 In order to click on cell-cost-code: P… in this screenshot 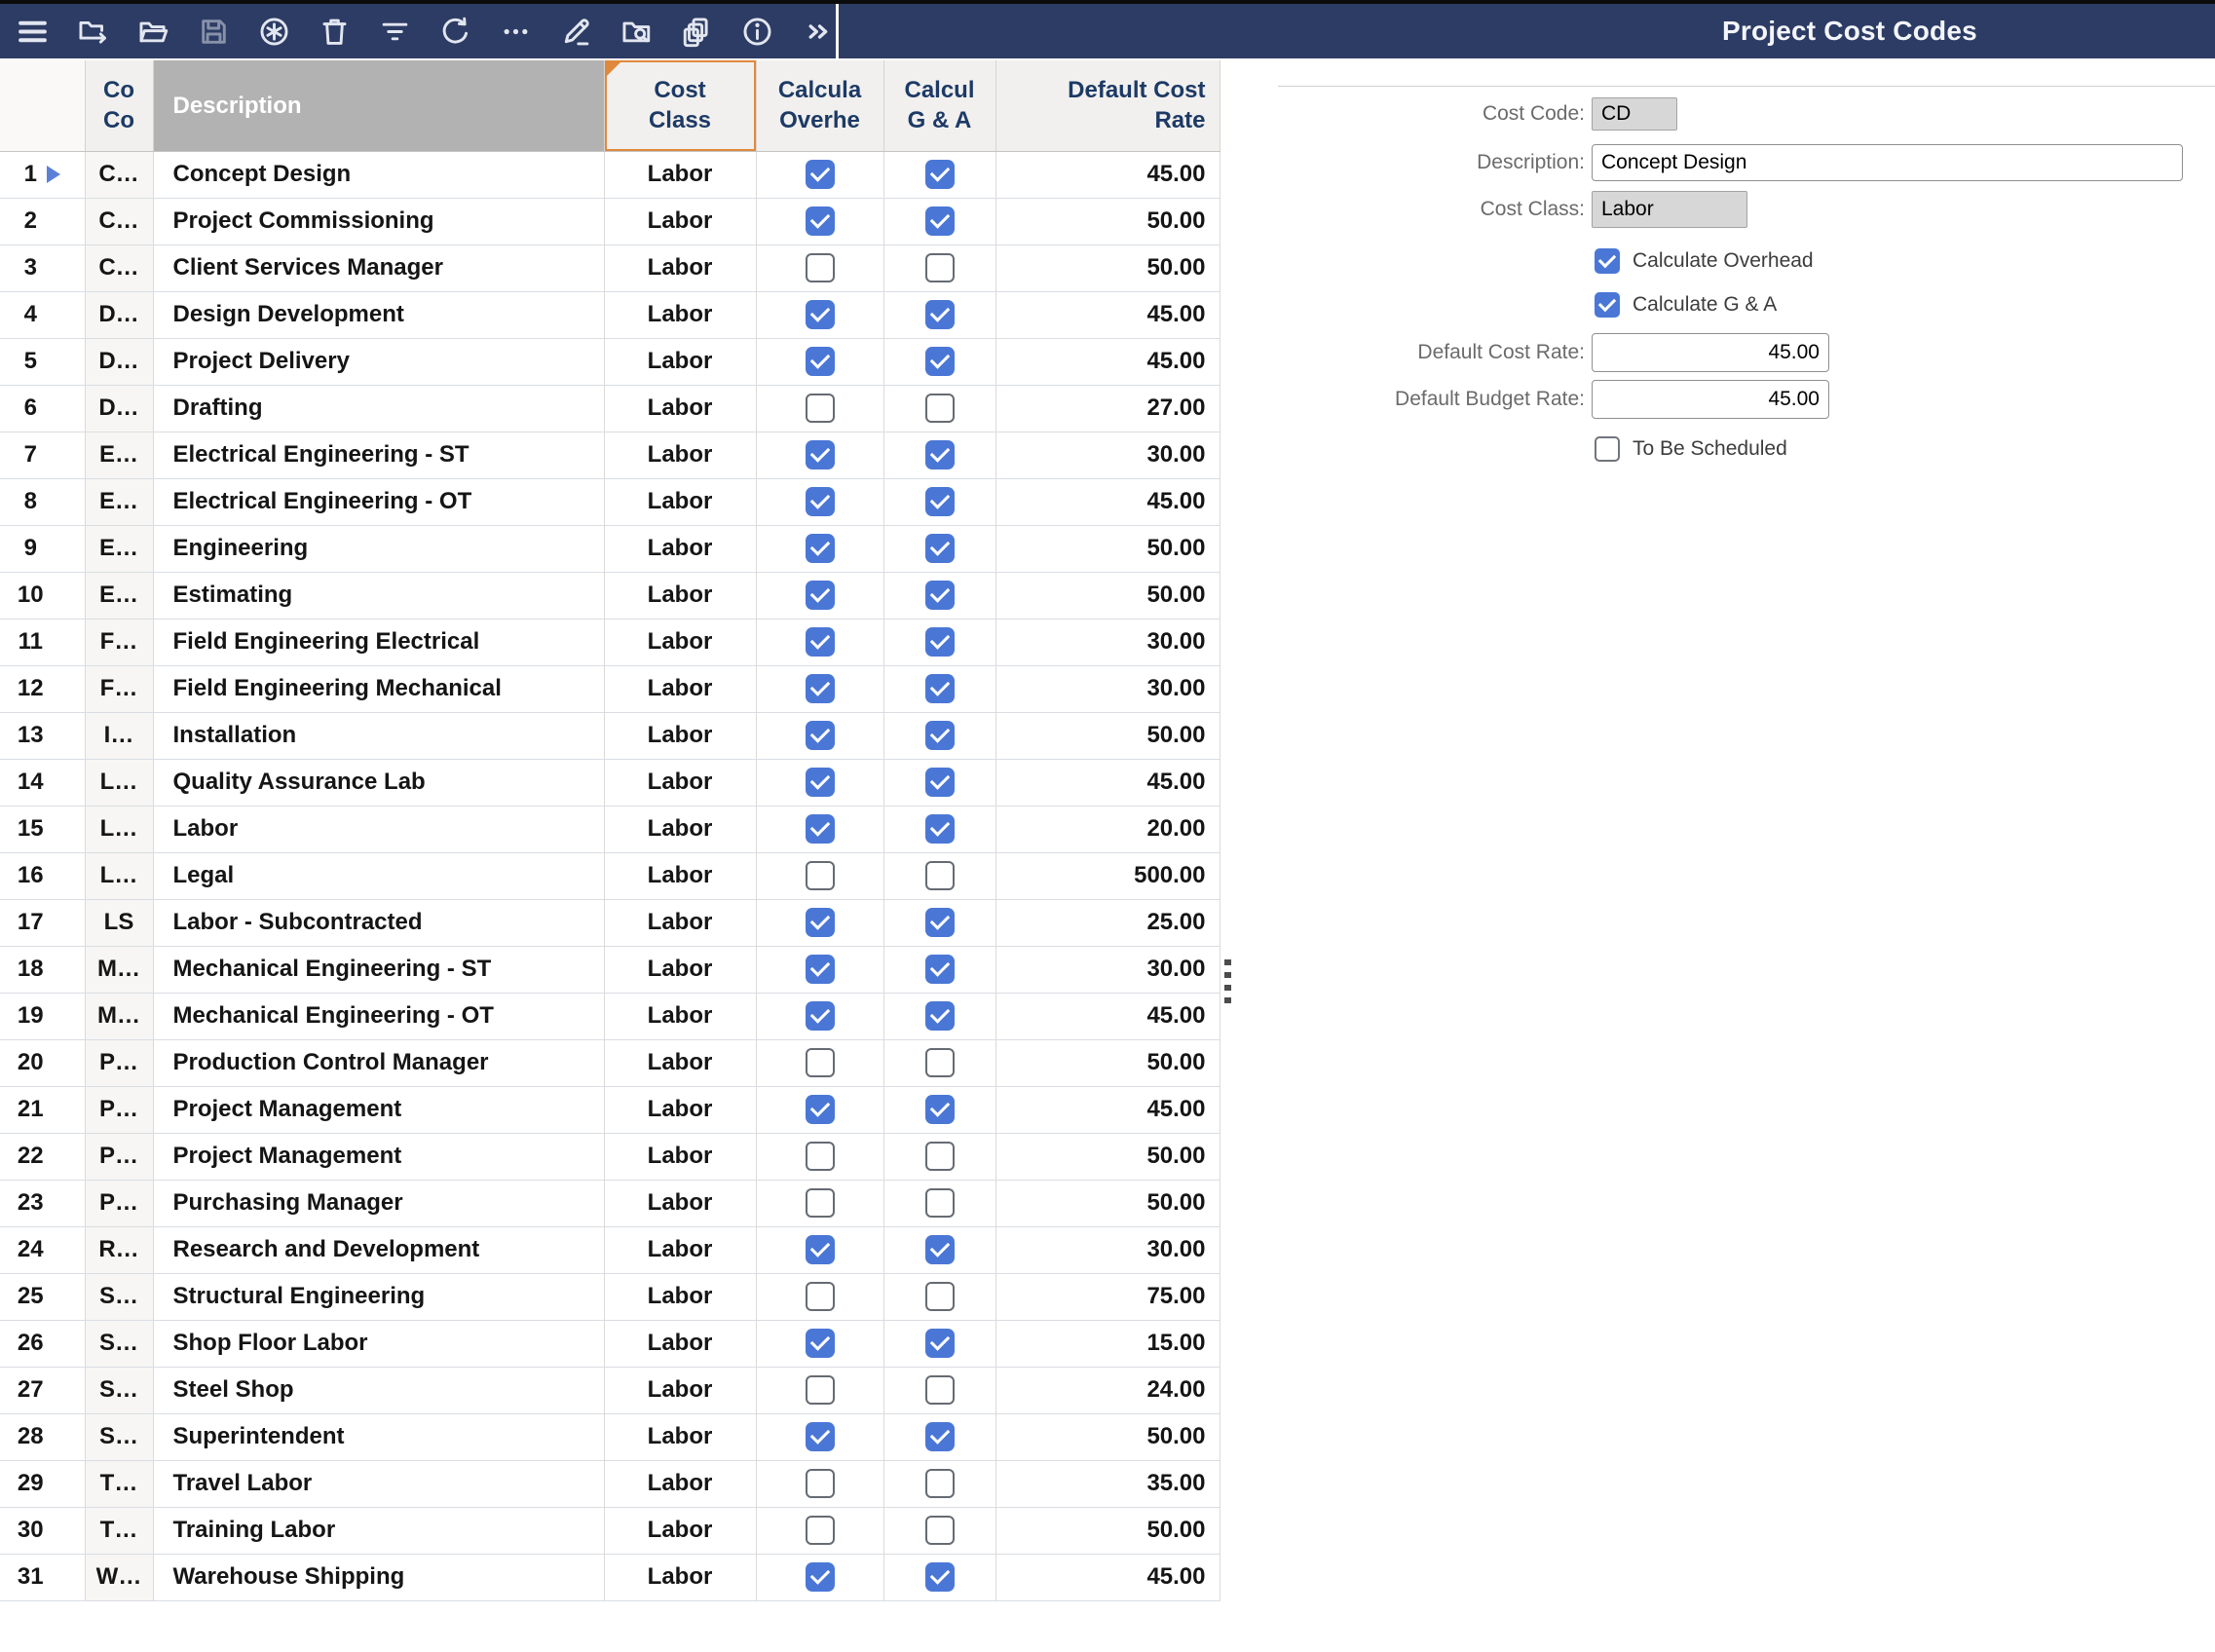, I will do `click(119, 1157)`.